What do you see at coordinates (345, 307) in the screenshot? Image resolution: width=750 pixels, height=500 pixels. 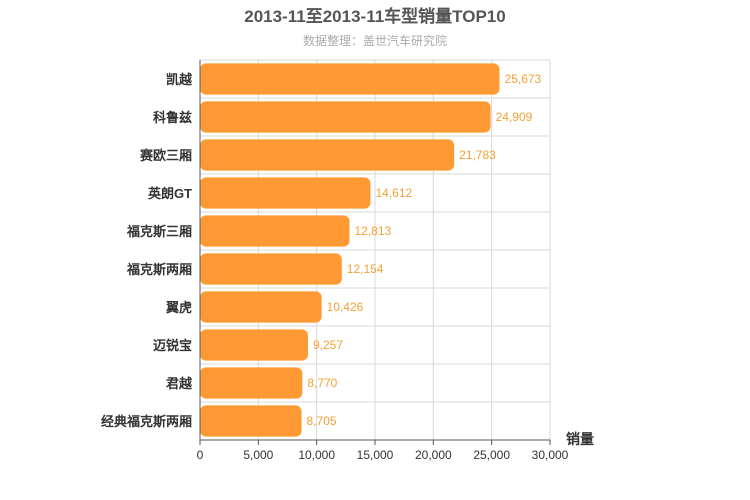 I see `value-label-6: 10,426` at bounding box center [345, 307].